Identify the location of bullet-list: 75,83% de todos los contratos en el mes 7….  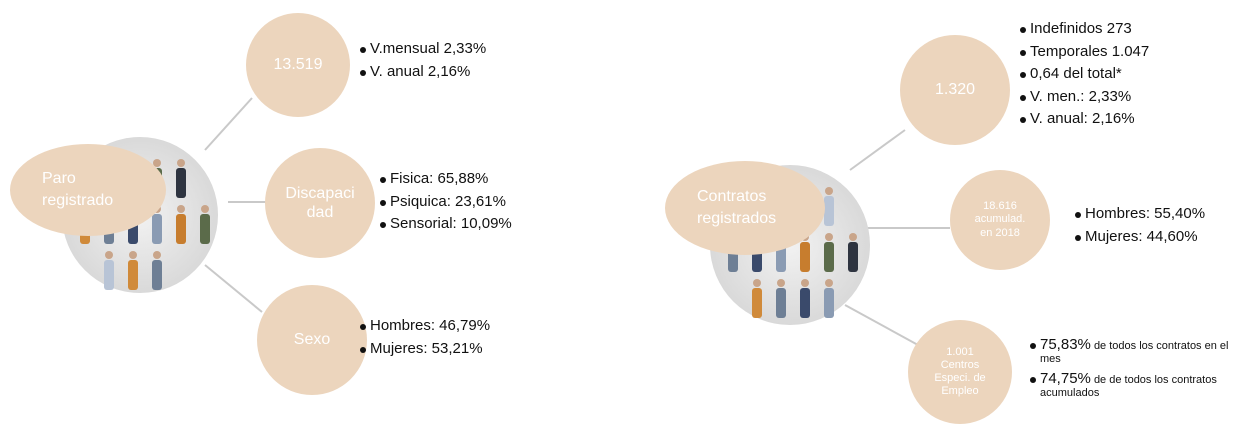
(1130, 371).